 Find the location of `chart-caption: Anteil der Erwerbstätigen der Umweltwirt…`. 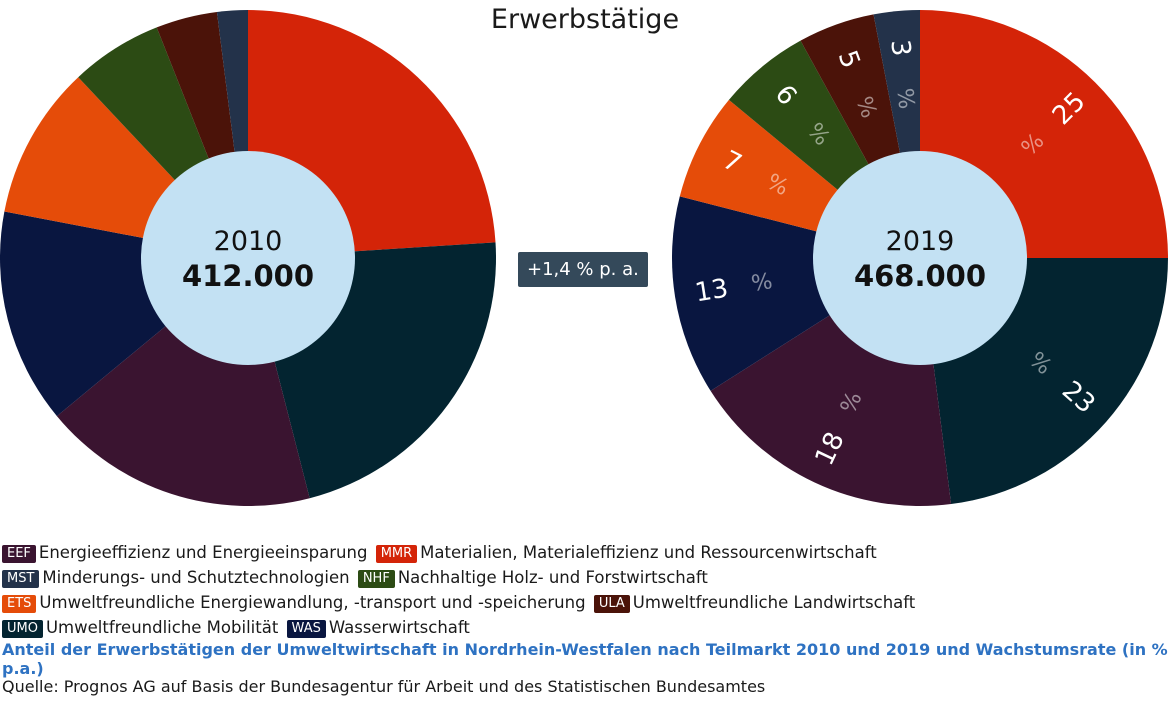

chart-caption: Anteil der Erwerbstätigen der Umweltwirt… is located at coordinates (585, 659).